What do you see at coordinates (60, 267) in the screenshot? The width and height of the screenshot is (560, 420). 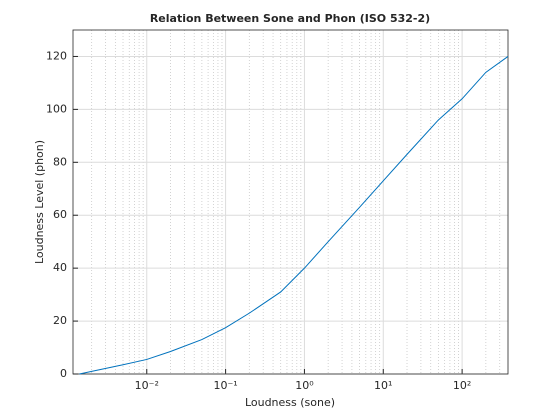 I see `y-tick-label: 40` at bounding box center [60, 267].